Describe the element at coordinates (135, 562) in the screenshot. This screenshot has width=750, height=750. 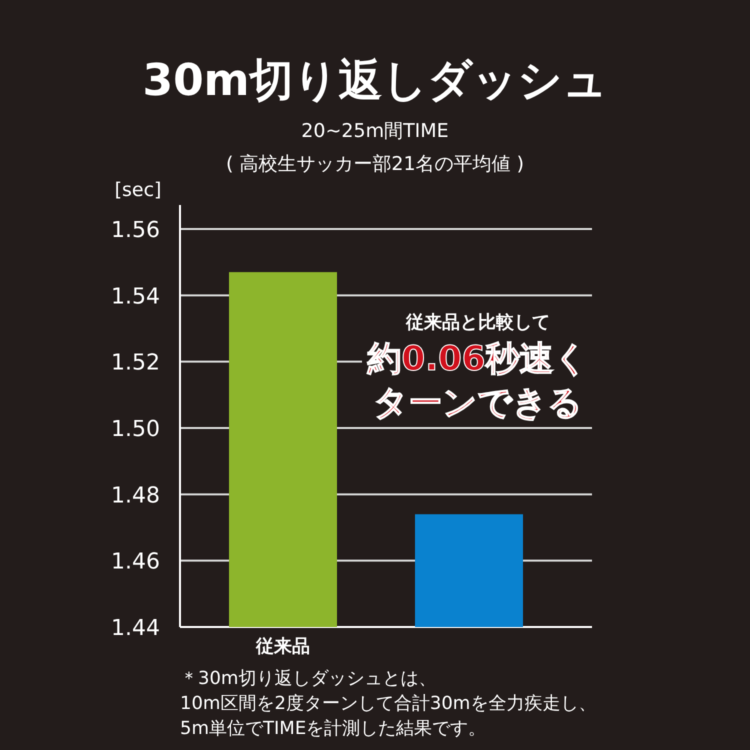
I see `y-tick-label: 1.46` at that location.